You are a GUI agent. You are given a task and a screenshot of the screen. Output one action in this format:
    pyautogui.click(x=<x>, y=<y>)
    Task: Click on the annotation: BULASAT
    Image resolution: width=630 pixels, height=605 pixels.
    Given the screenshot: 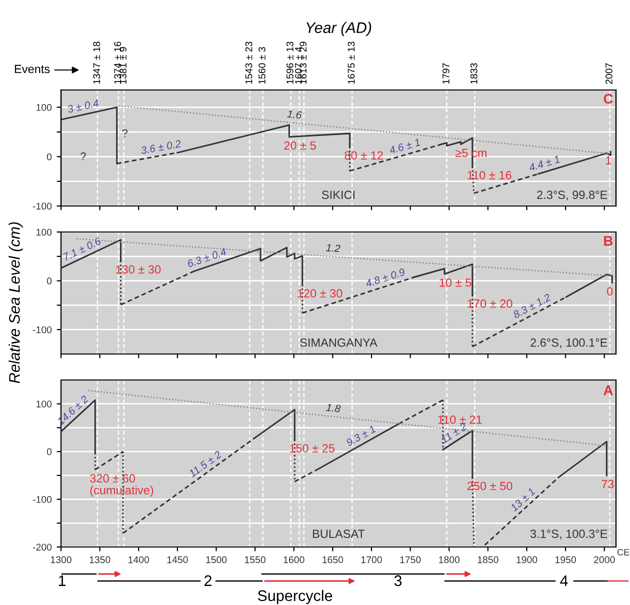 What is the action you would take?
    pyautogui.click(x=339, y=534)
    